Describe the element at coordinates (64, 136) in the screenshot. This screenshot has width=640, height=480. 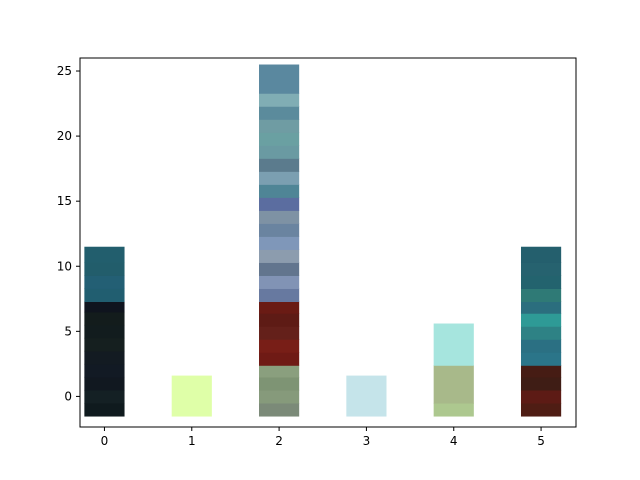
I see `y-tick-label: 20` at that location.